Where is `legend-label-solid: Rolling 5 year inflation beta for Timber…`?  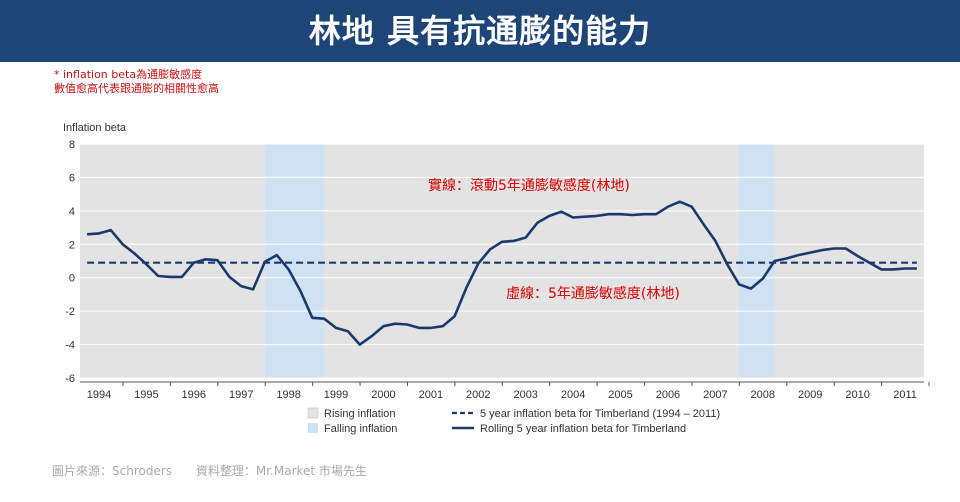
legend-label-solid: Rolling 5 year inflation beta for Timber… is located at coordinates (583, 429).